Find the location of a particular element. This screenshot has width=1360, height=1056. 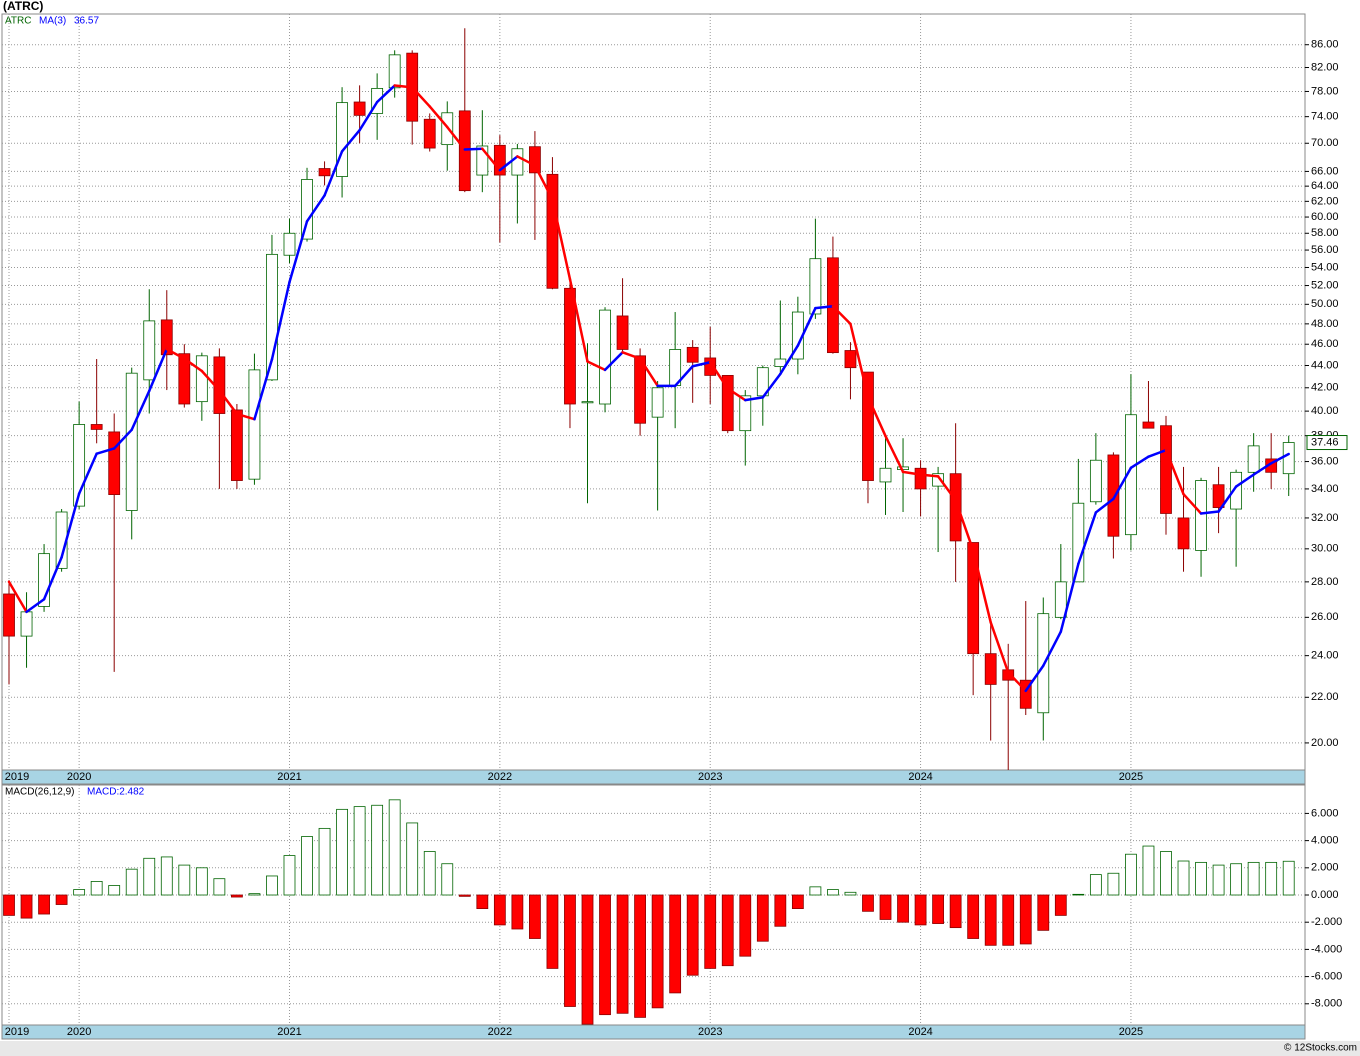

y-tick-label: 42.00 is located at coordinates (1325, 388).